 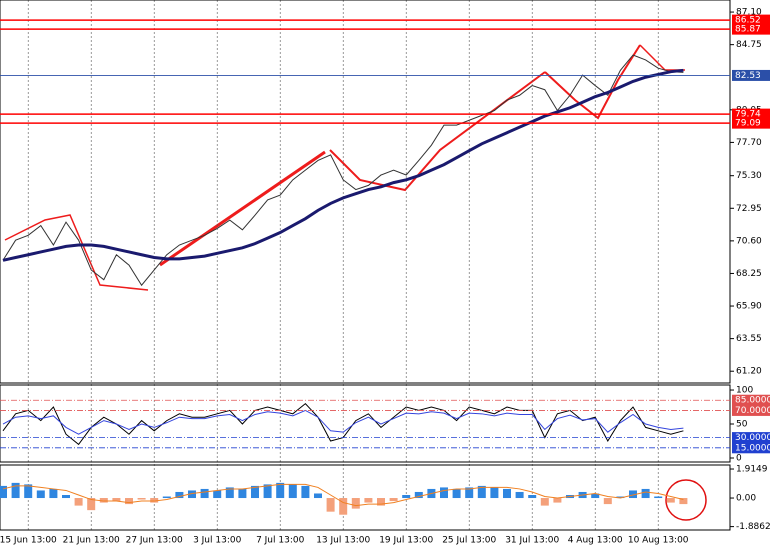 What do you see at coordinates (748, 76) in the screenshot?
I see `level-label: 82.53` at bounding box center [748, 76].